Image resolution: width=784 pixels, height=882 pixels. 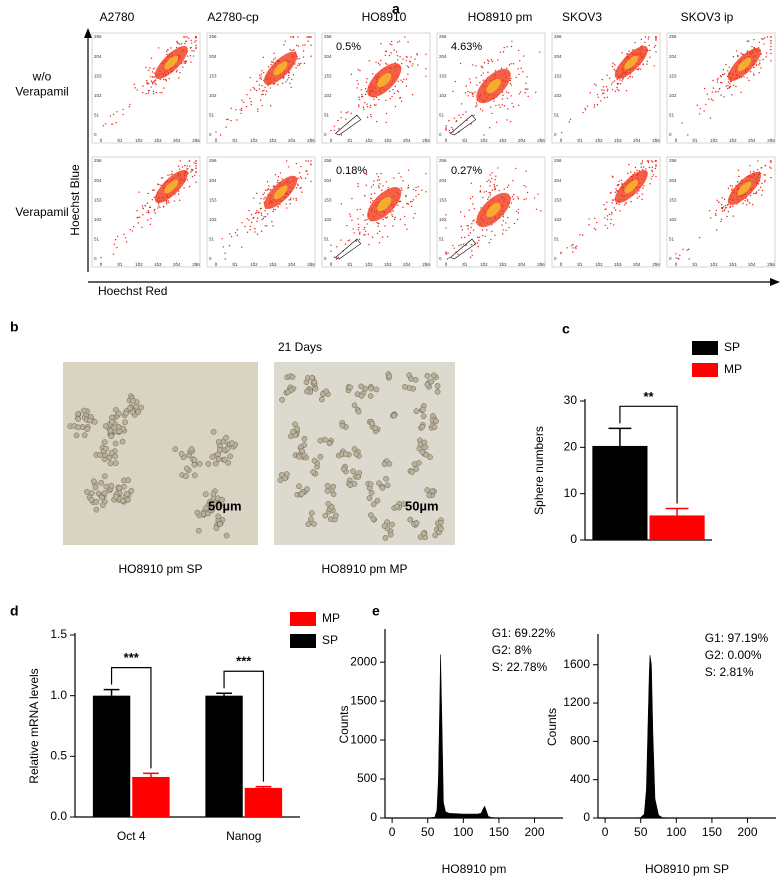 I want to click on tick-label: 204, so click(x=752, y=140).